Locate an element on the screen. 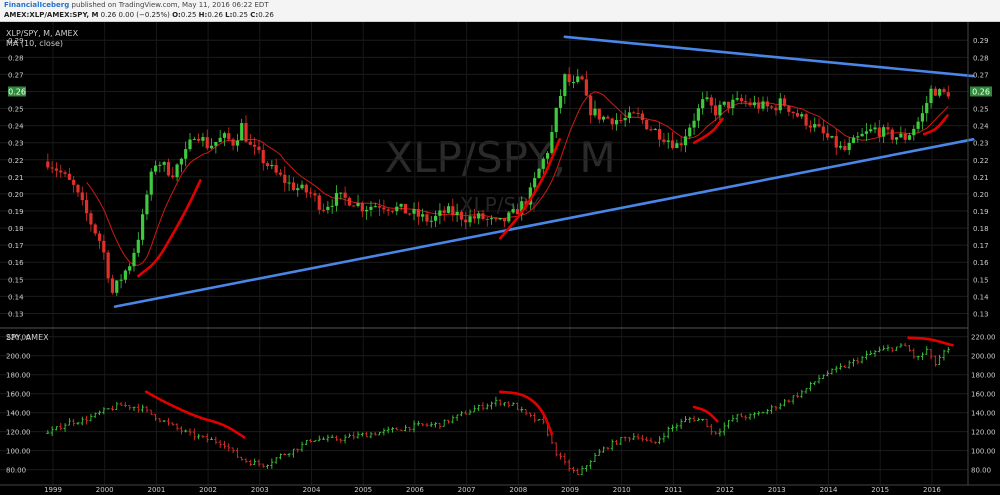 This screenshot has width=1000, height=495. y-tick-label-left: 0.28 is located at coordinates (16, 58).